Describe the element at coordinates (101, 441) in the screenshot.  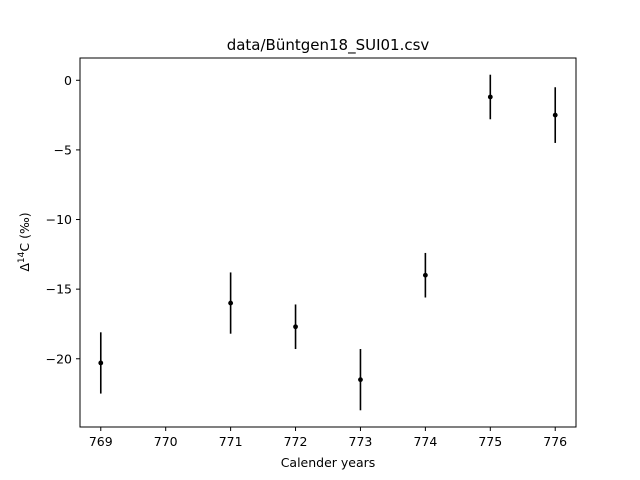
I see `x-tick-label: 769` at that location.